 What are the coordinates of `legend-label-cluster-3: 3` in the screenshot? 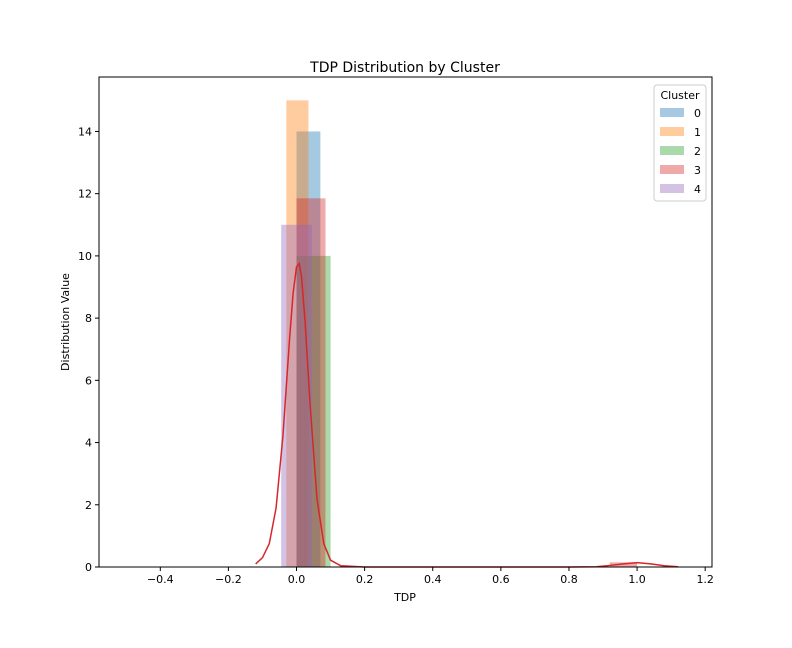 It's located at (697, 170).